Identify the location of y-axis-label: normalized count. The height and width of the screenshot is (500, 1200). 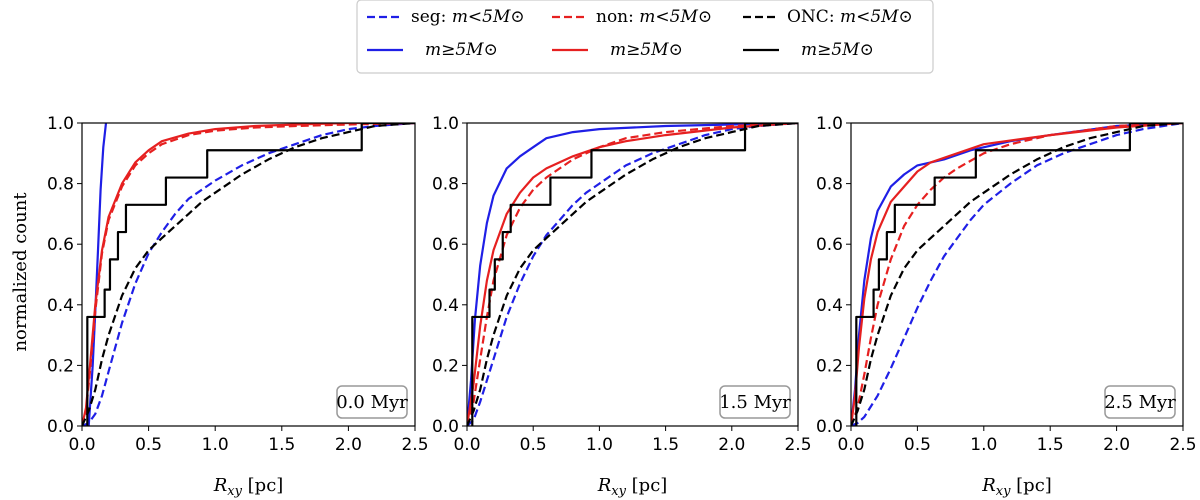
(20, 272).